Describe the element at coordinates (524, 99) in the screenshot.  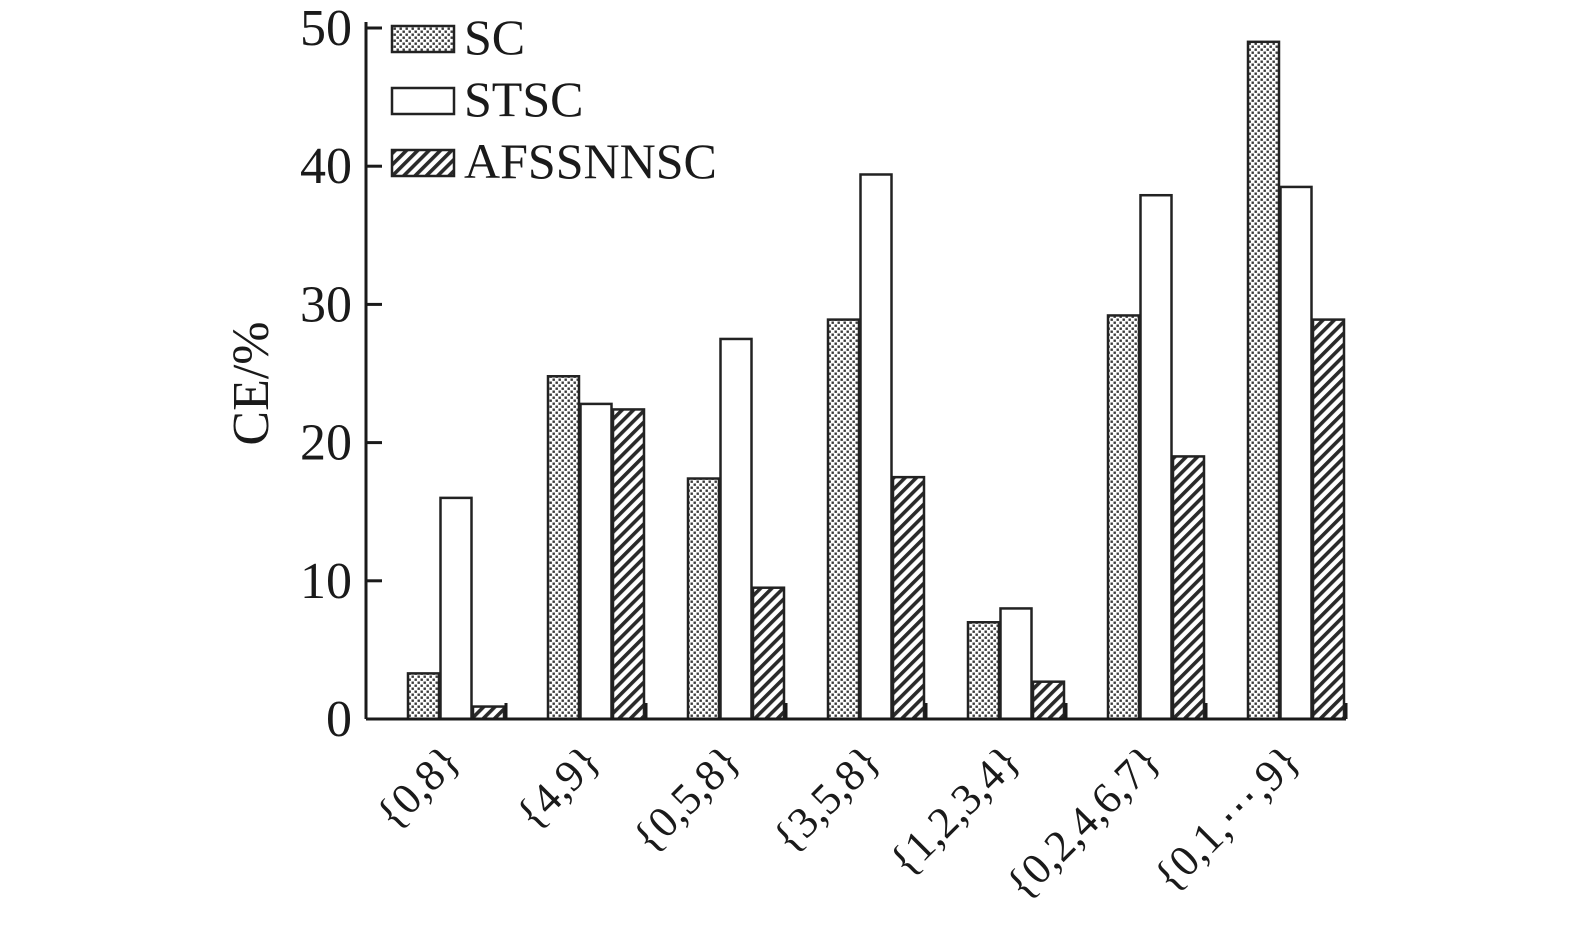
I see `legend-label-stsc: STSC` at that location.